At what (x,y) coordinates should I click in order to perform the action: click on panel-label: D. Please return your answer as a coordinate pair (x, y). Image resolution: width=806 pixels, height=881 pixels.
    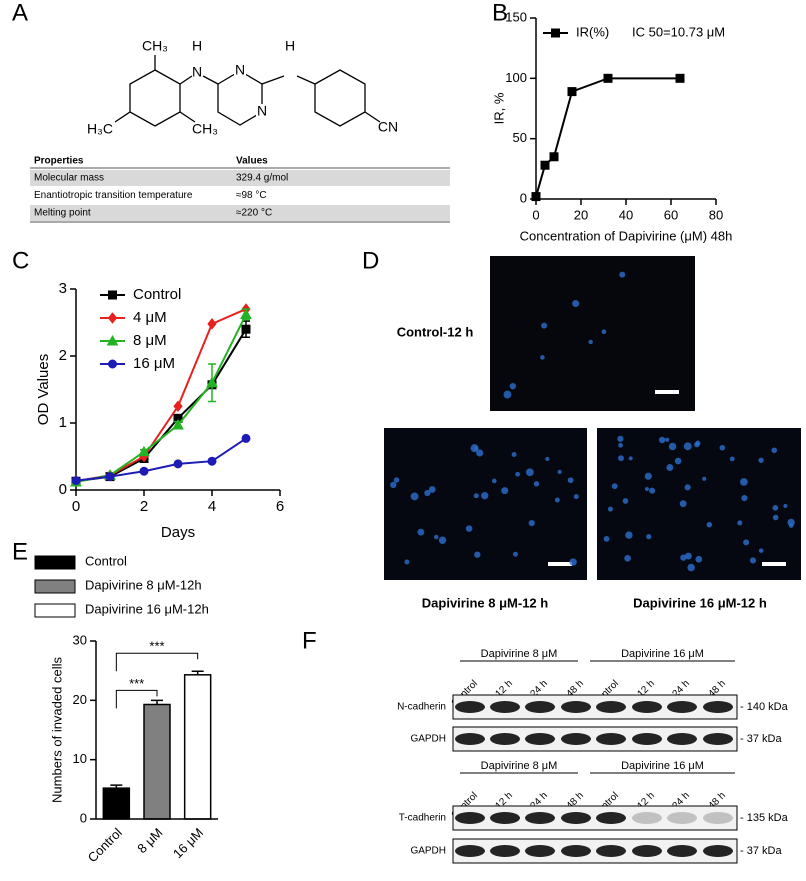
    Looking at the image, I should click on (370, 260).